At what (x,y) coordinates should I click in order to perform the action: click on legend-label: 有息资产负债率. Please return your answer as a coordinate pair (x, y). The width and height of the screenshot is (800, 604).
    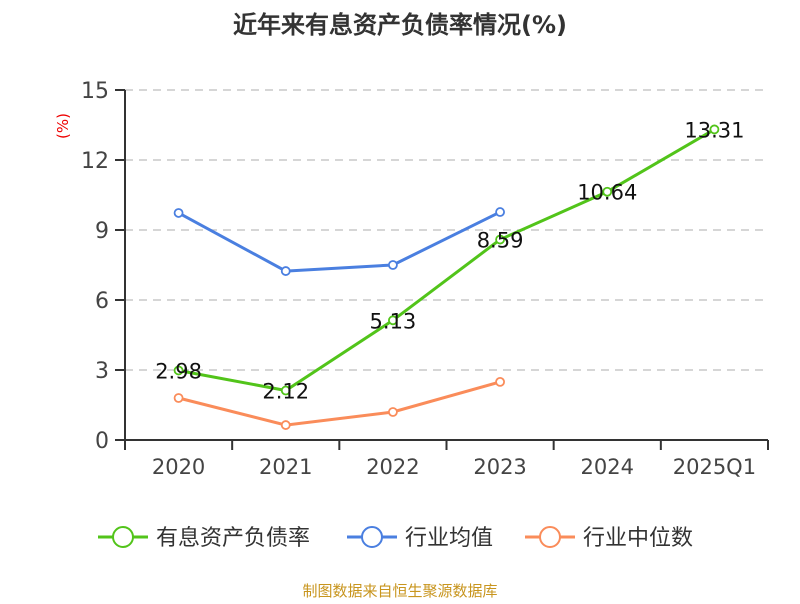
    Looking at the image, I should click on (233, 538).